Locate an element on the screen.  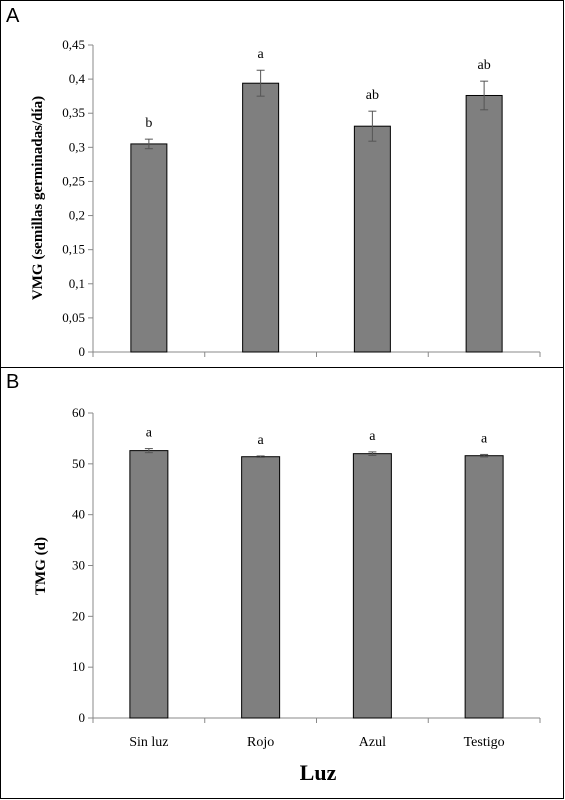
panel-a-bar-azul is located at coordinates (372, 239).